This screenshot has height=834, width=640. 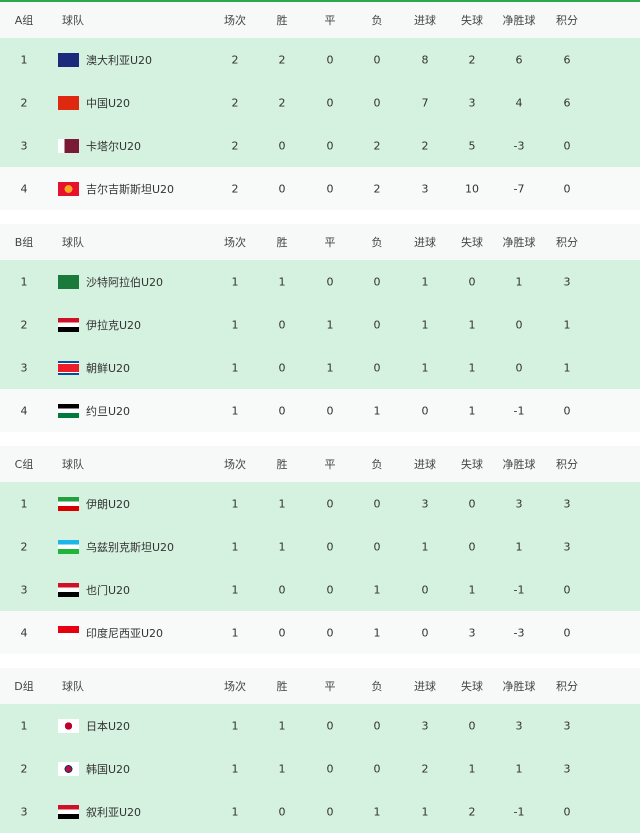 What do you see at coordinates (114, 146) in the screenshot?
I see `team-name: 卡塔尔U20` at bounding box center [114, 146].